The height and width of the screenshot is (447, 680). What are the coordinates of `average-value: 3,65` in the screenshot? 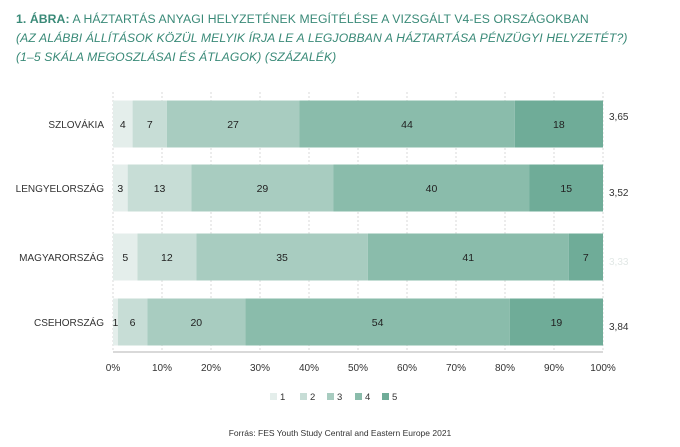 It's located at (619, 117).